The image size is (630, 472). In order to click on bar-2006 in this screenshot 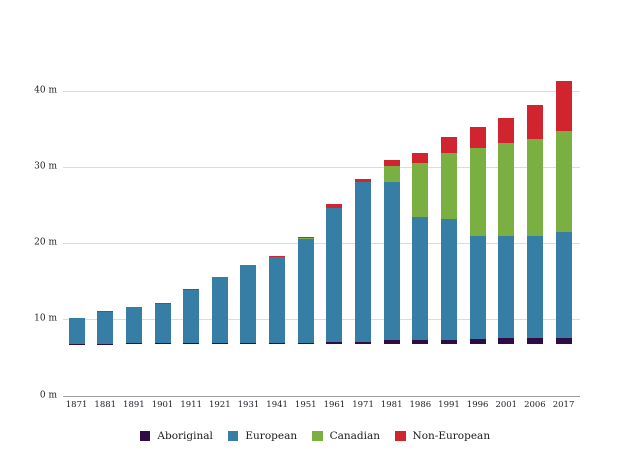, I will do `click(534, 224)`.